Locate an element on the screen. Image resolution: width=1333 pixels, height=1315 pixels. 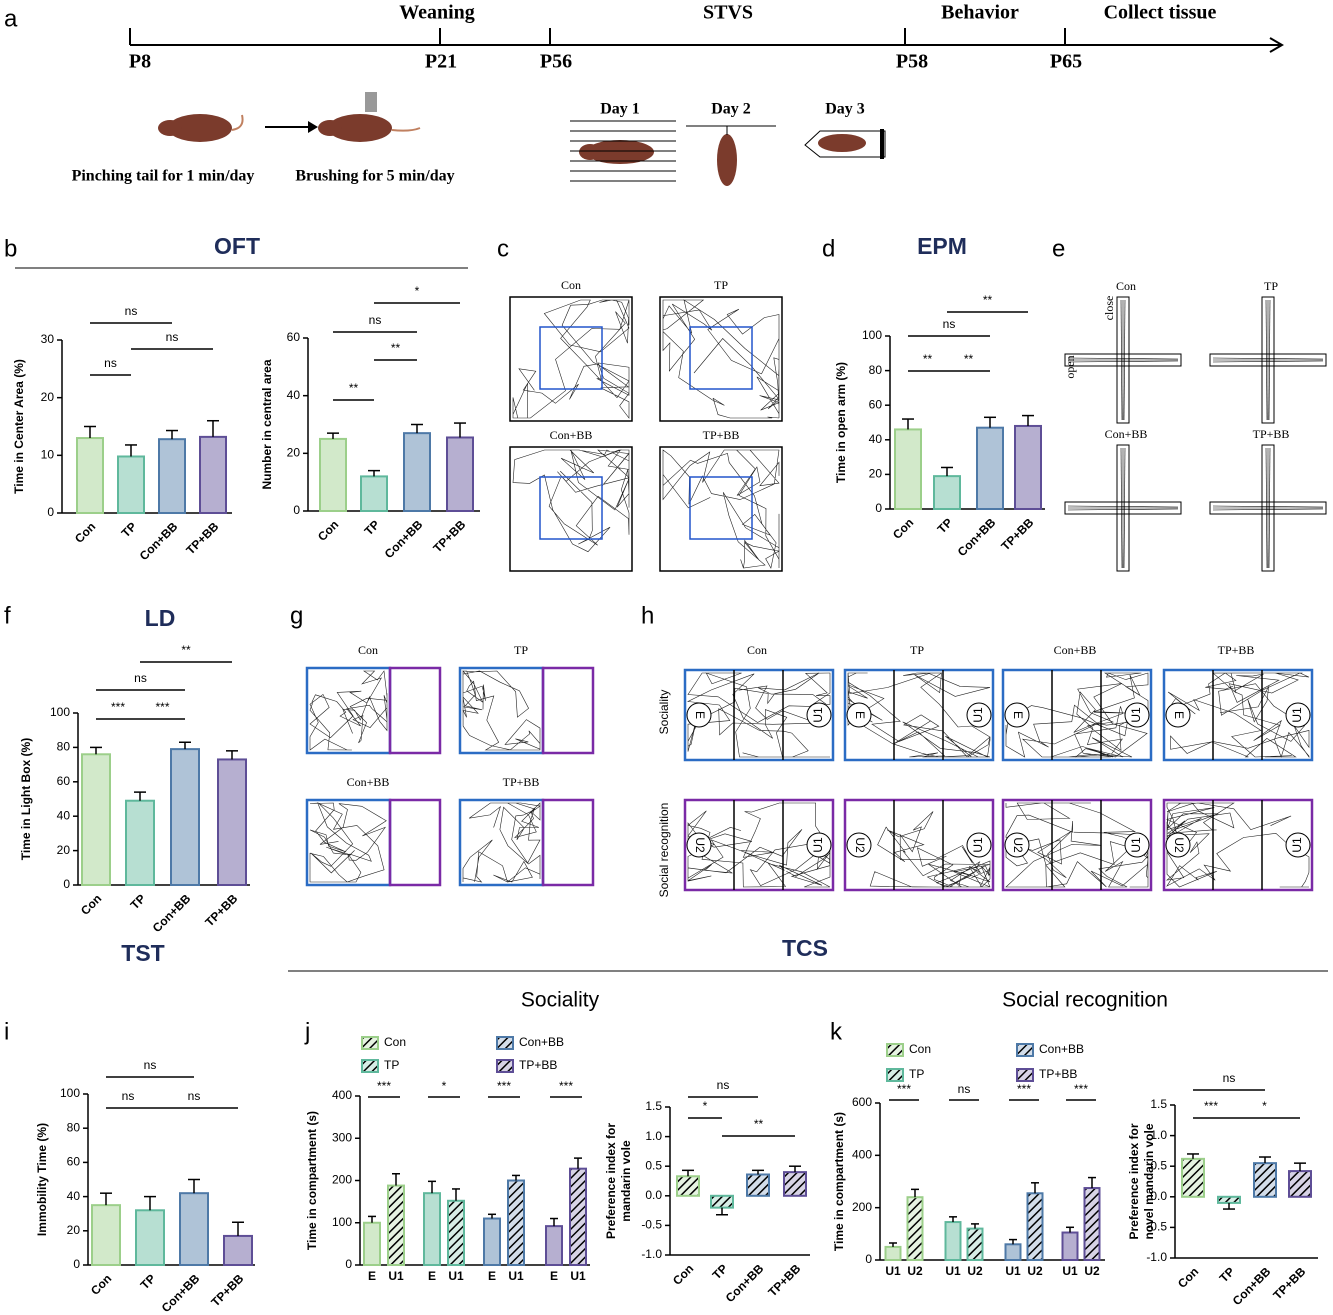
y-axis-title: Immobility Time (%) is located at coordinates (42, 1179).